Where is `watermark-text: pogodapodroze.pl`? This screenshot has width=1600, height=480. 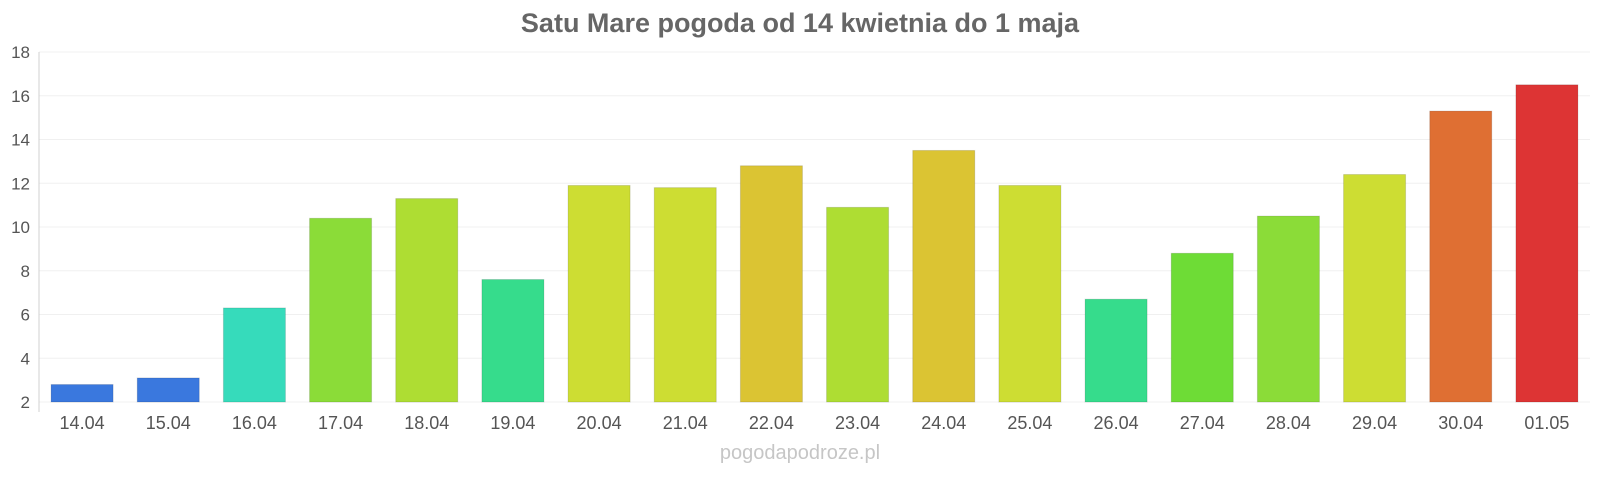
watermark-text: pogodapodroze.pl is located at coordinates (800, 453).